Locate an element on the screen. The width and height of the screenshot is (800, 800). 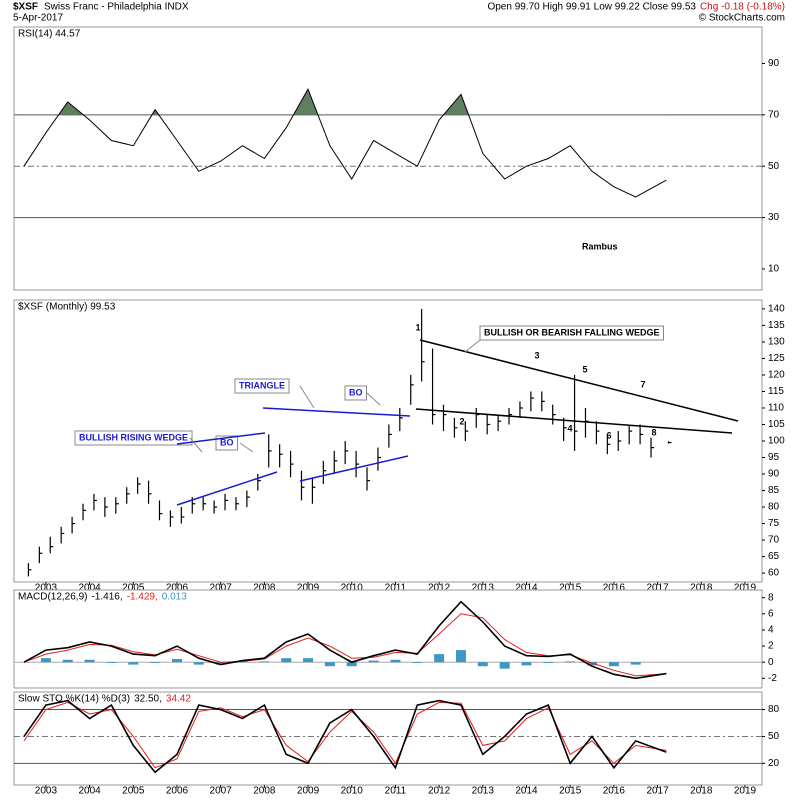
x-tick-label: 2011 is located at coordinates (396, 588).